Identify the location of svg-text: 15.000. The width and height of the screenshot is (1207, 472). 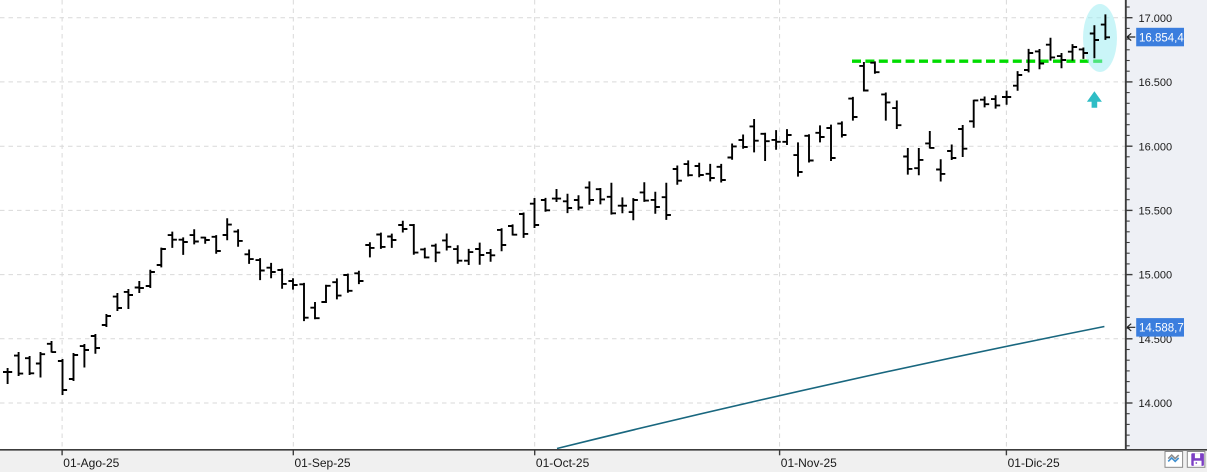
(1156, 276).